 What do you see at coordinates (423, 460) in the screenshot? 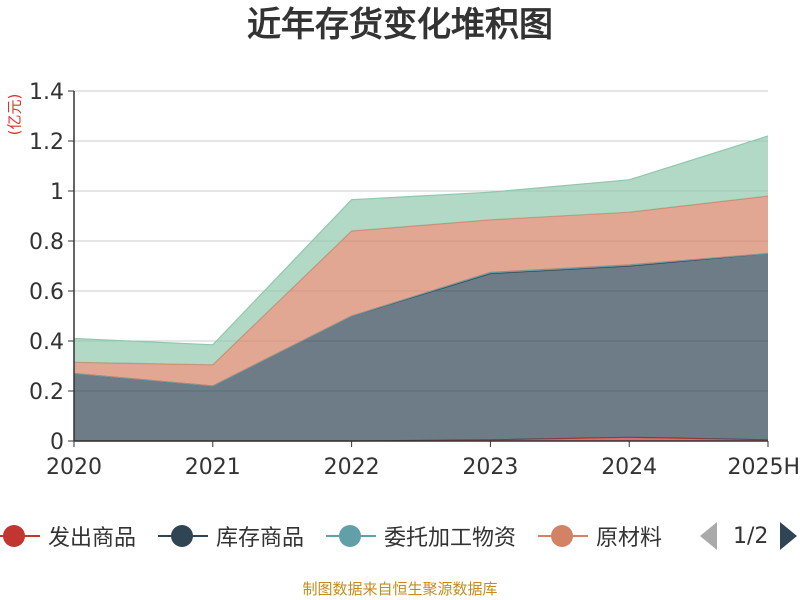
I see `x-tick-labels: 2020 2021 2022 2023 2024 2025H` at bounding box center [423, 460].